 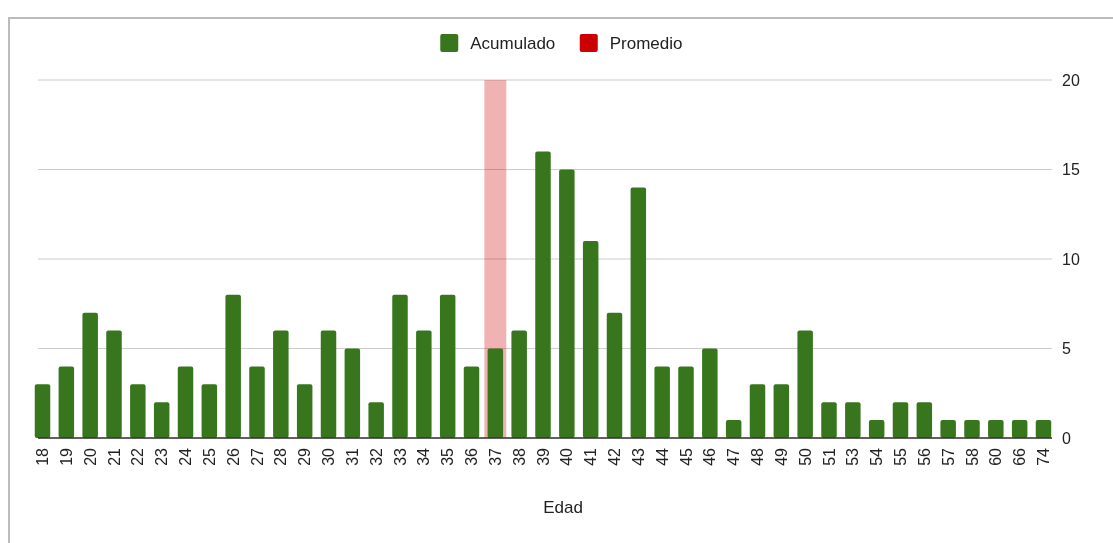 I want to click on x-tick-label: 24, so click(x=186, y=456).